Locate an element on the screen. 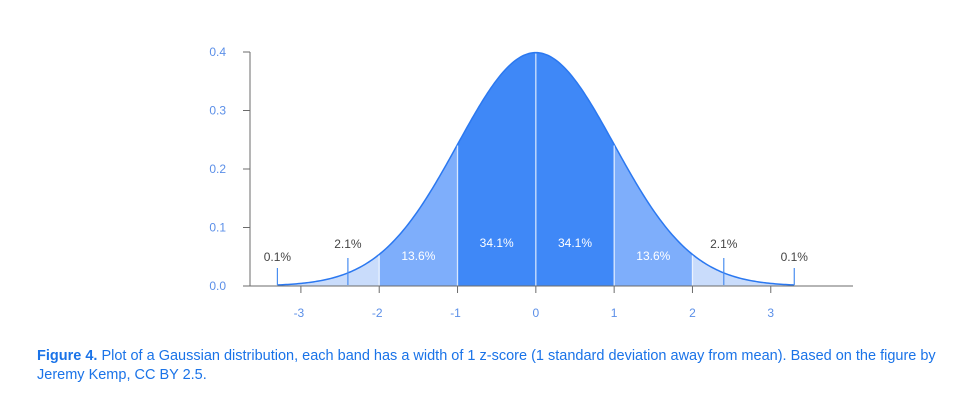  y-tick-label: 0.0 is located at coordinates (217, 286).